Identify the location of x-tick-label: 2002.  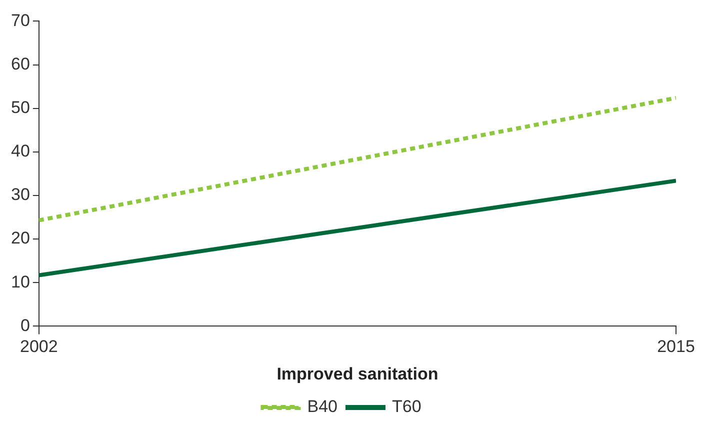
(39, 346).